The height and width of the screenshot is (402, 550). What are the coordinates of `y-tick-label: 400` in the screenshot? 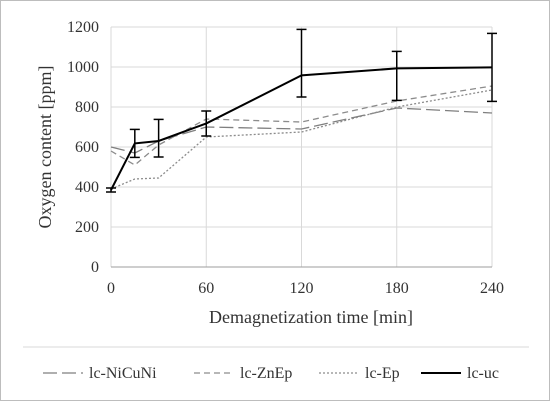 It's located at (87, 187).